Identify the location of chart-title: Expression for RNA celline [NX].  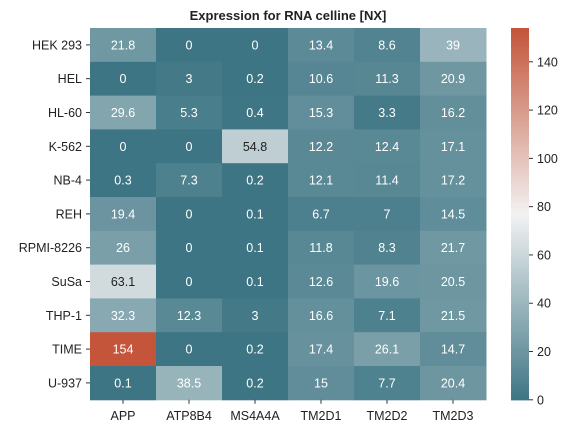
(288, 15).